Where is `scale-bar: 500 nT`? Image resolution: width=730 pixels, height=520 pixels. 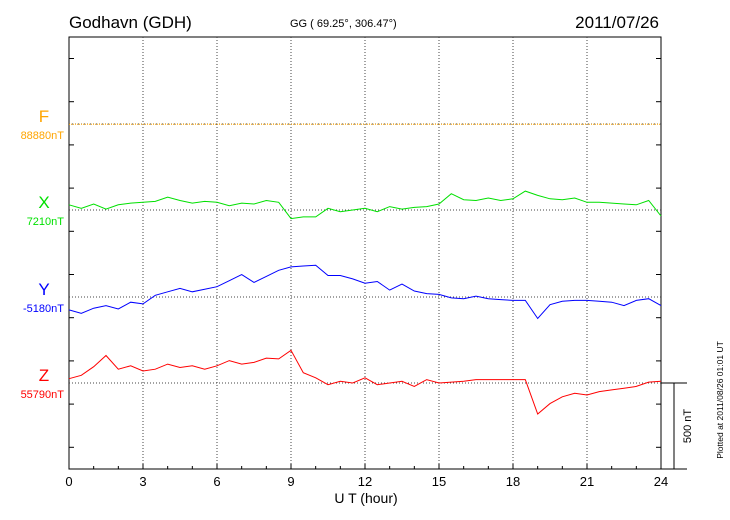
scale-bar: 500 nT is located at coordinates (677, 426).